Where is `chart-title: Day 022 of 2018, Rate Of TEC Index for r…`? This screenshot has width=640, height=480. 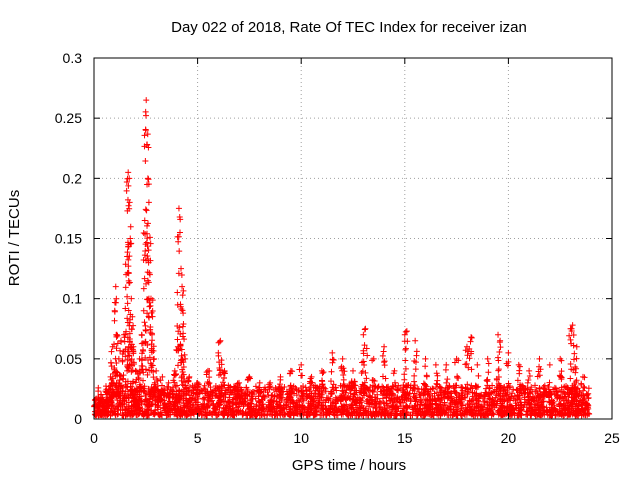
chart-title: Day 022 of 2018, Rate Of TEC Index for r… is located at coordinates (349, 27).